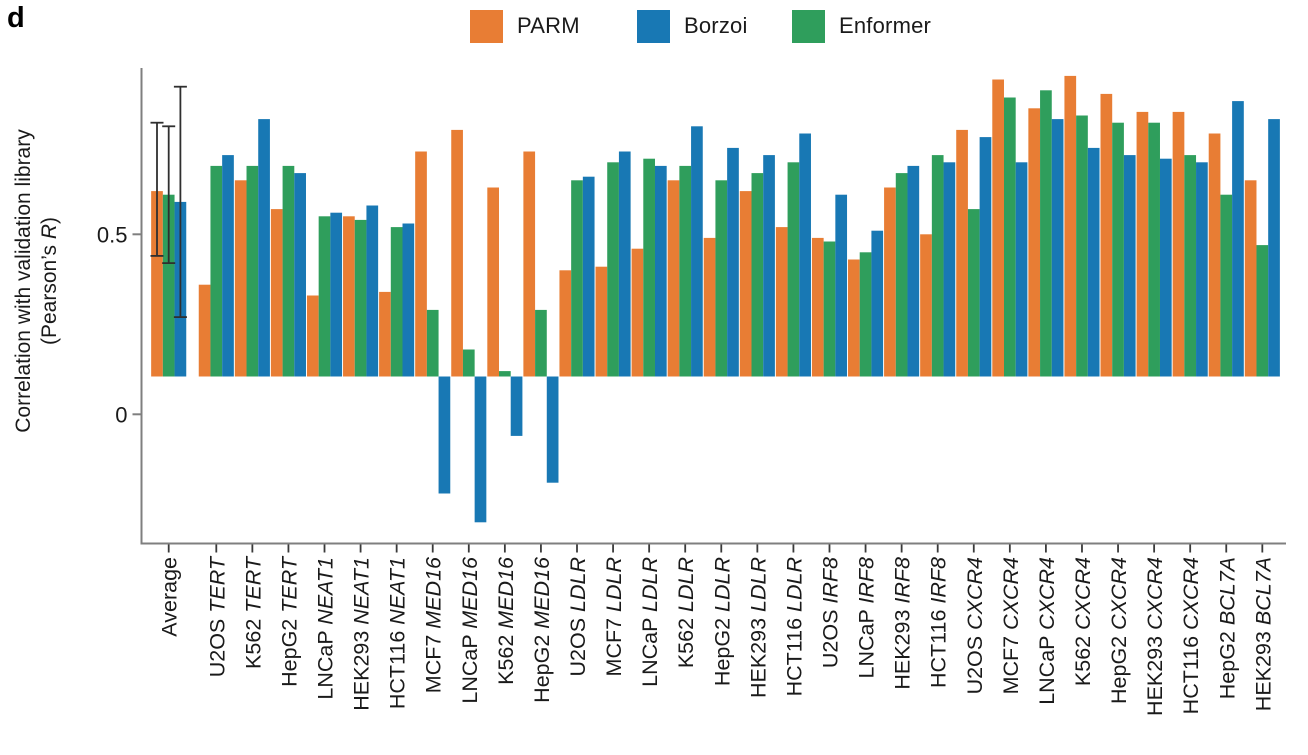 The width and height of the screenshot is (1308, 755). What do you see at coordinates (758, 627) in the screenshot?
I see `category-label-hek293-ldlr: HEK293 LDLR` at bounding box center [758, 627].